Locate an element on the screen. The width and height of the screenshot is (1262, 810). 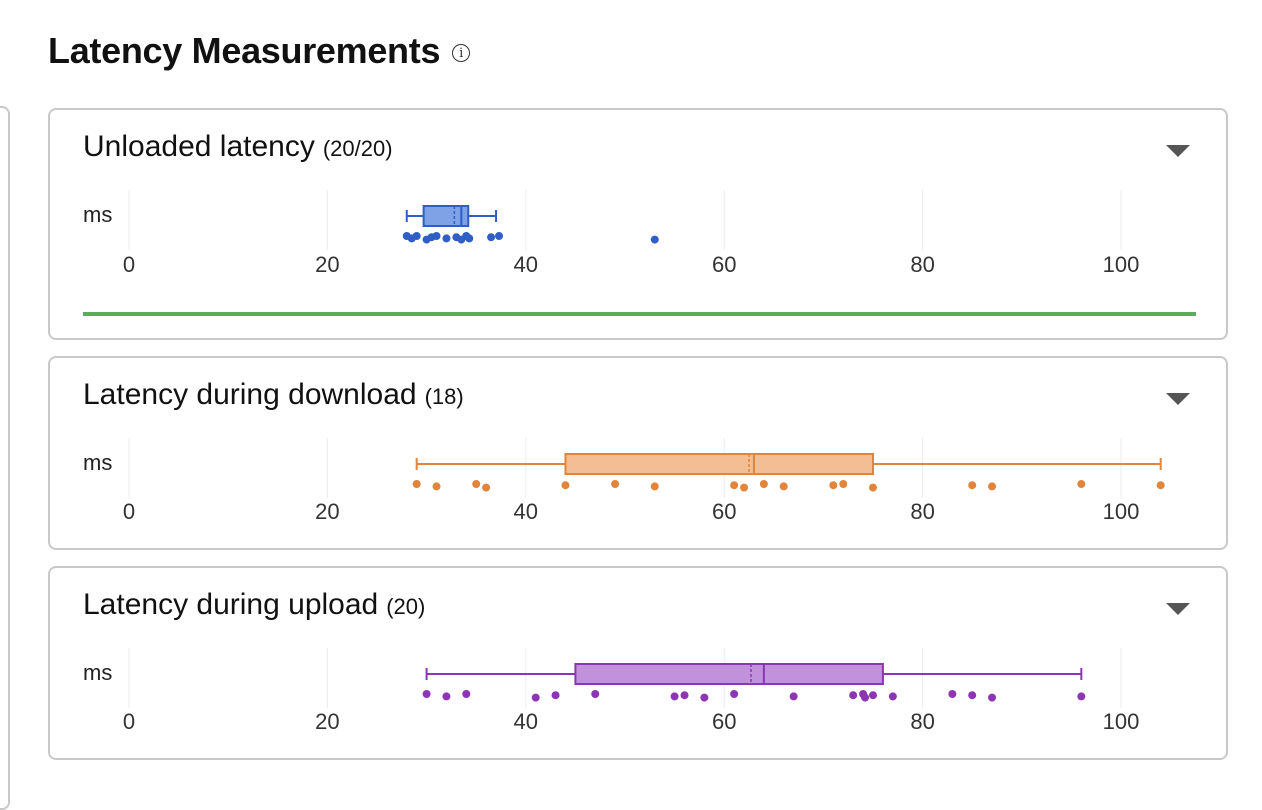
upload-latency-chart: ms 0 20 40 60 80 100 is located at coordinates (611, 691).